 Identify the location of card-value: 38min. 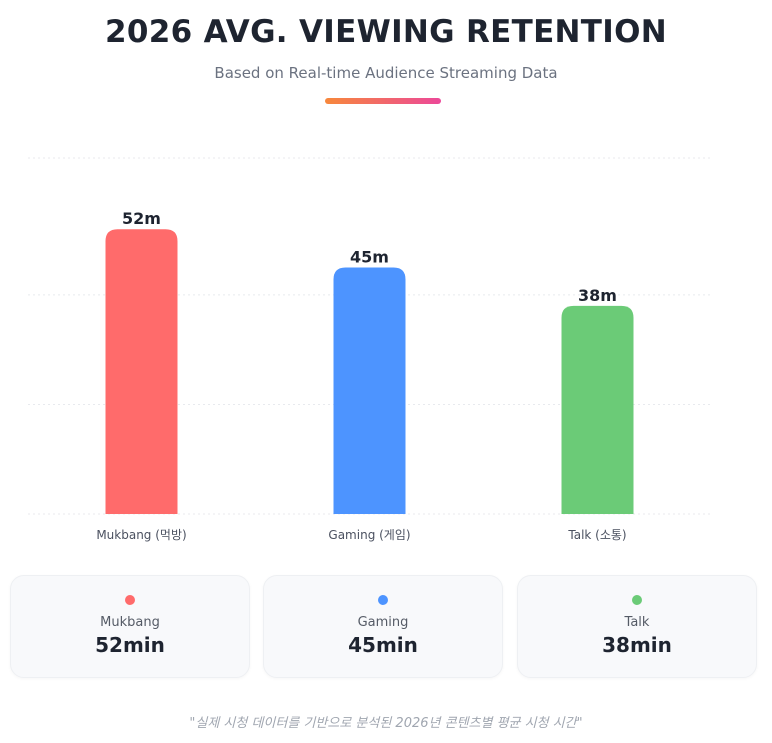
(637, 645).